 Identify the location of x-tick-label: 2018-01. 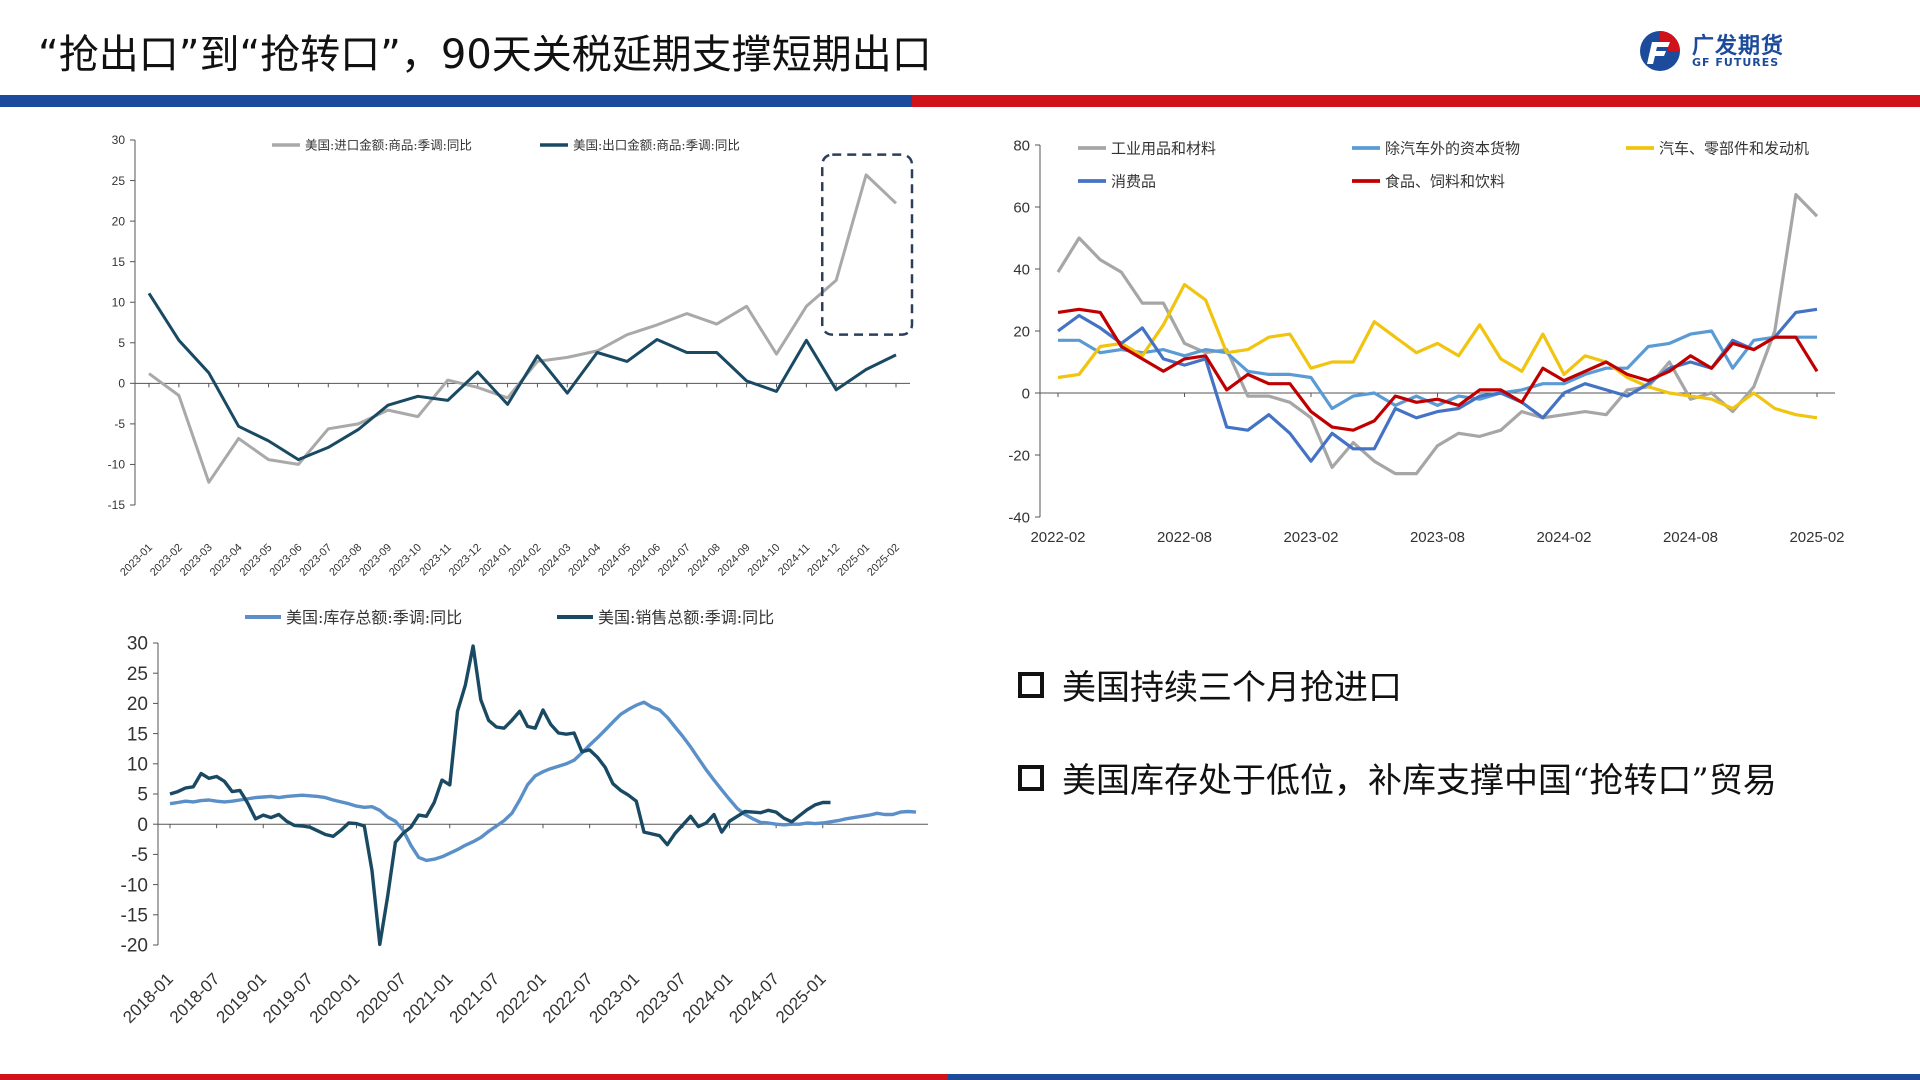
(148, 998).